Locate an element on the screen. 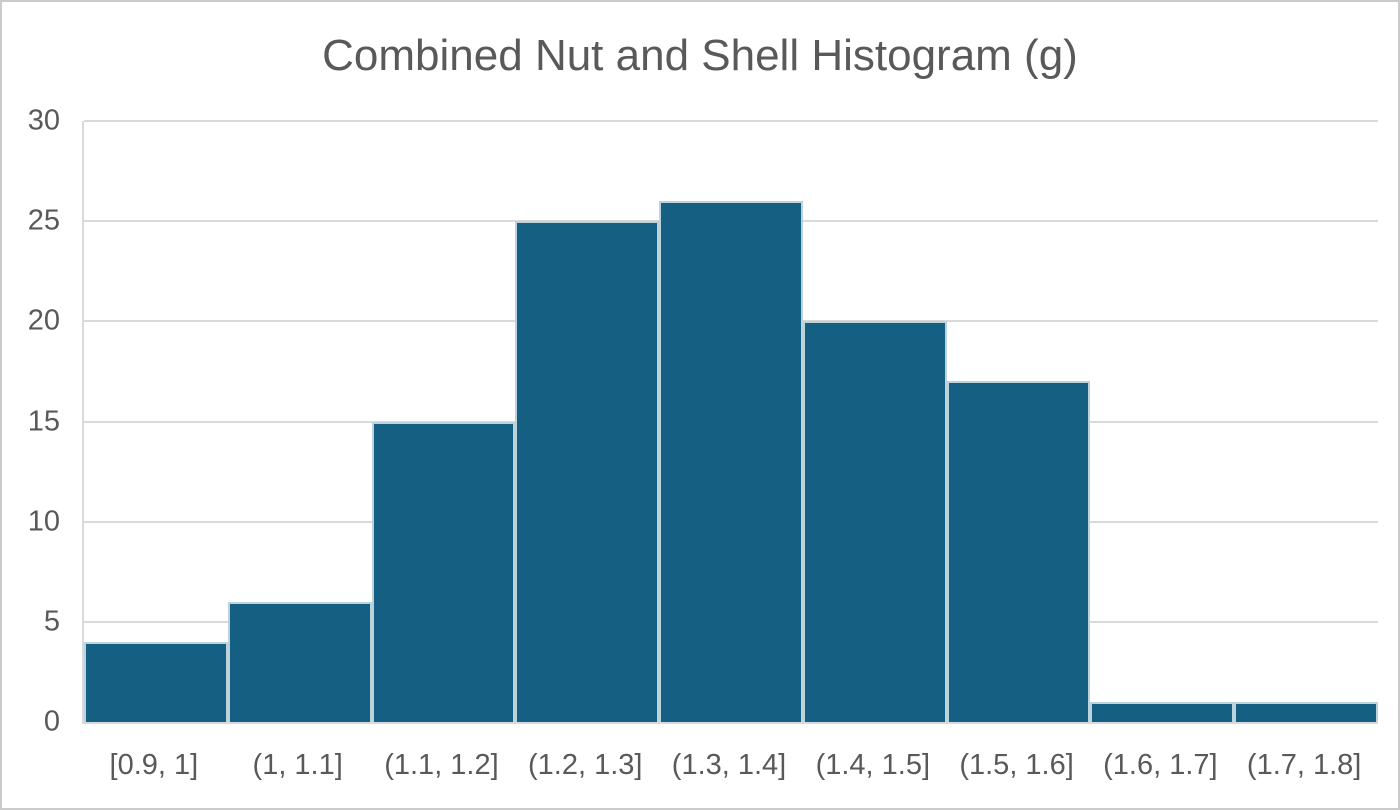 The height and width of the screenshot is (810, 1400). y-tick-label: 10 is located at coordinates (43, 521).